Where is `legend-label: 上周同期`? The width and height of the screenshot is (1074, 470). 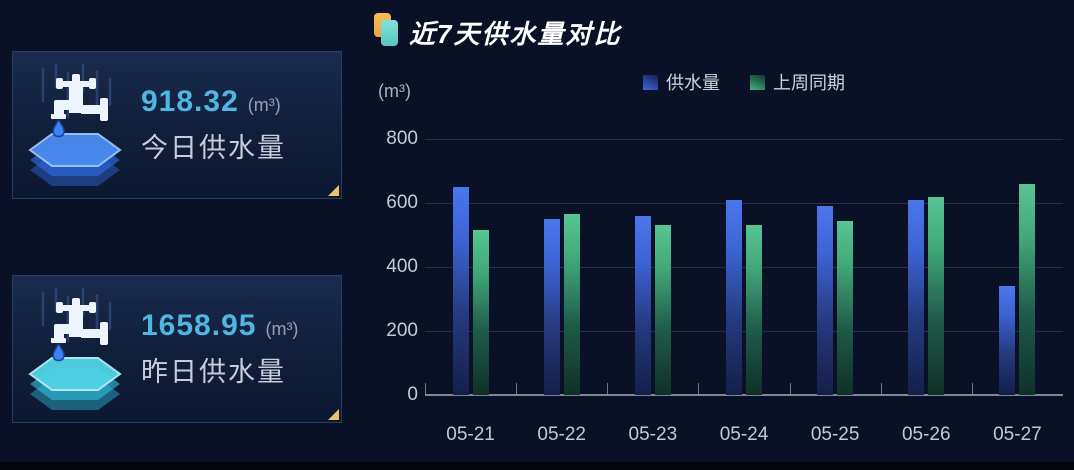
legend-label: 上周同期 is located at coordinates (809, 83).